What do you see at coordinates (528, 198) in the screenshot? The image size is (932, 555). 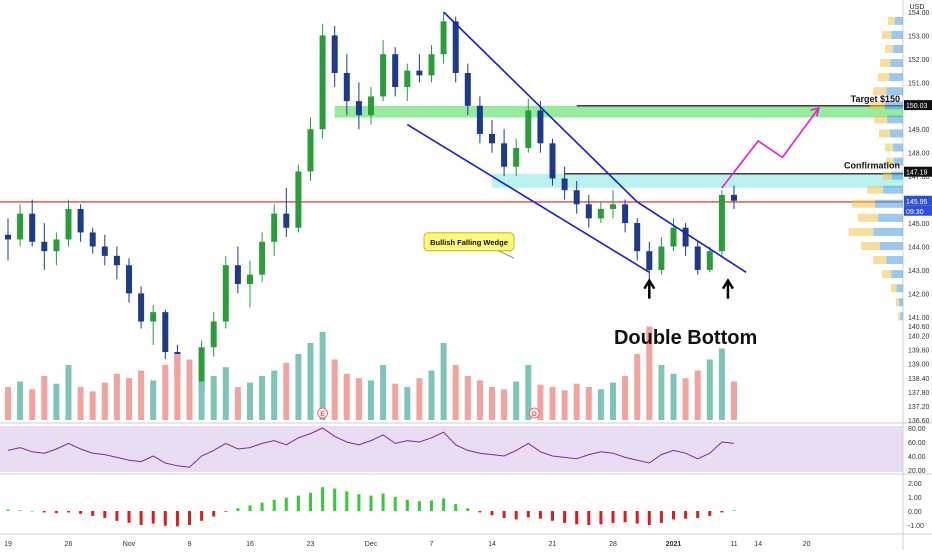 I see `wedge-lower-line` at bounding box center [528, 198].